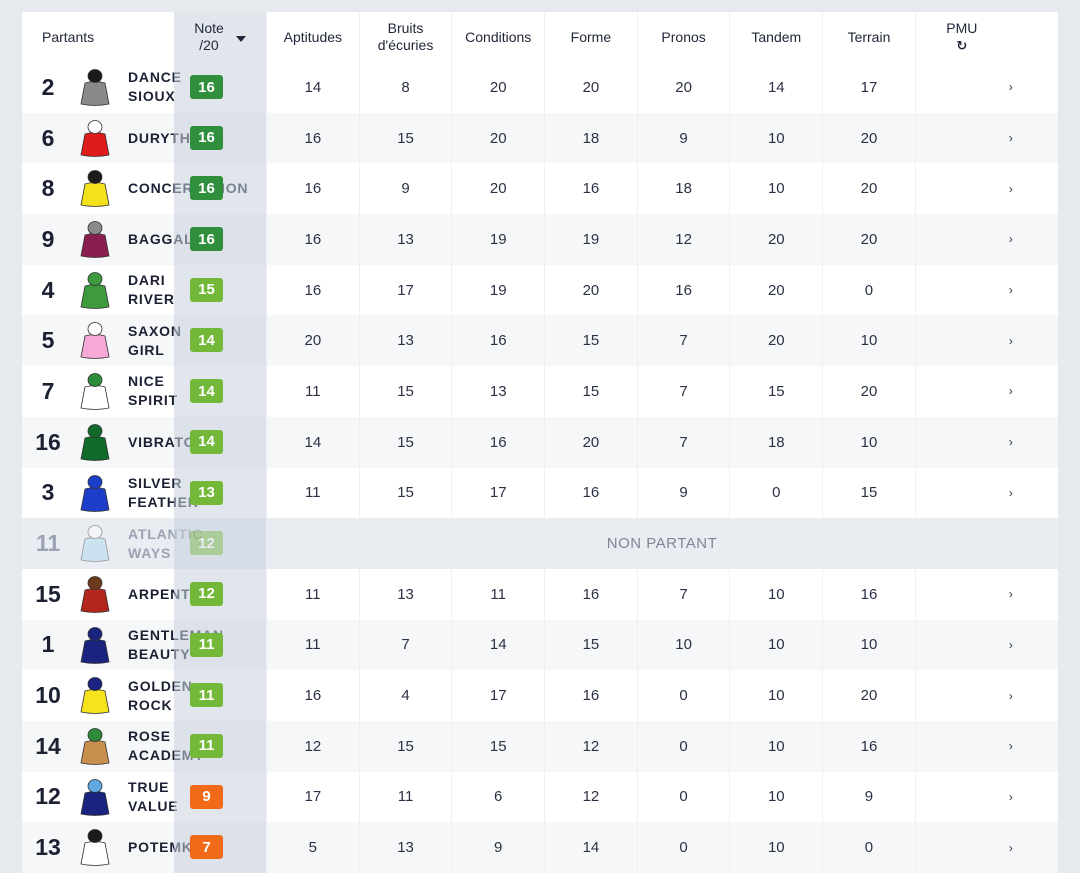 Image resolution: width=1080 pixels, height=873 pixels. What do you see at coordinates (220, 37) in the screenshot?
I see `header-note: Note /20` at bounding box center [220, 37].